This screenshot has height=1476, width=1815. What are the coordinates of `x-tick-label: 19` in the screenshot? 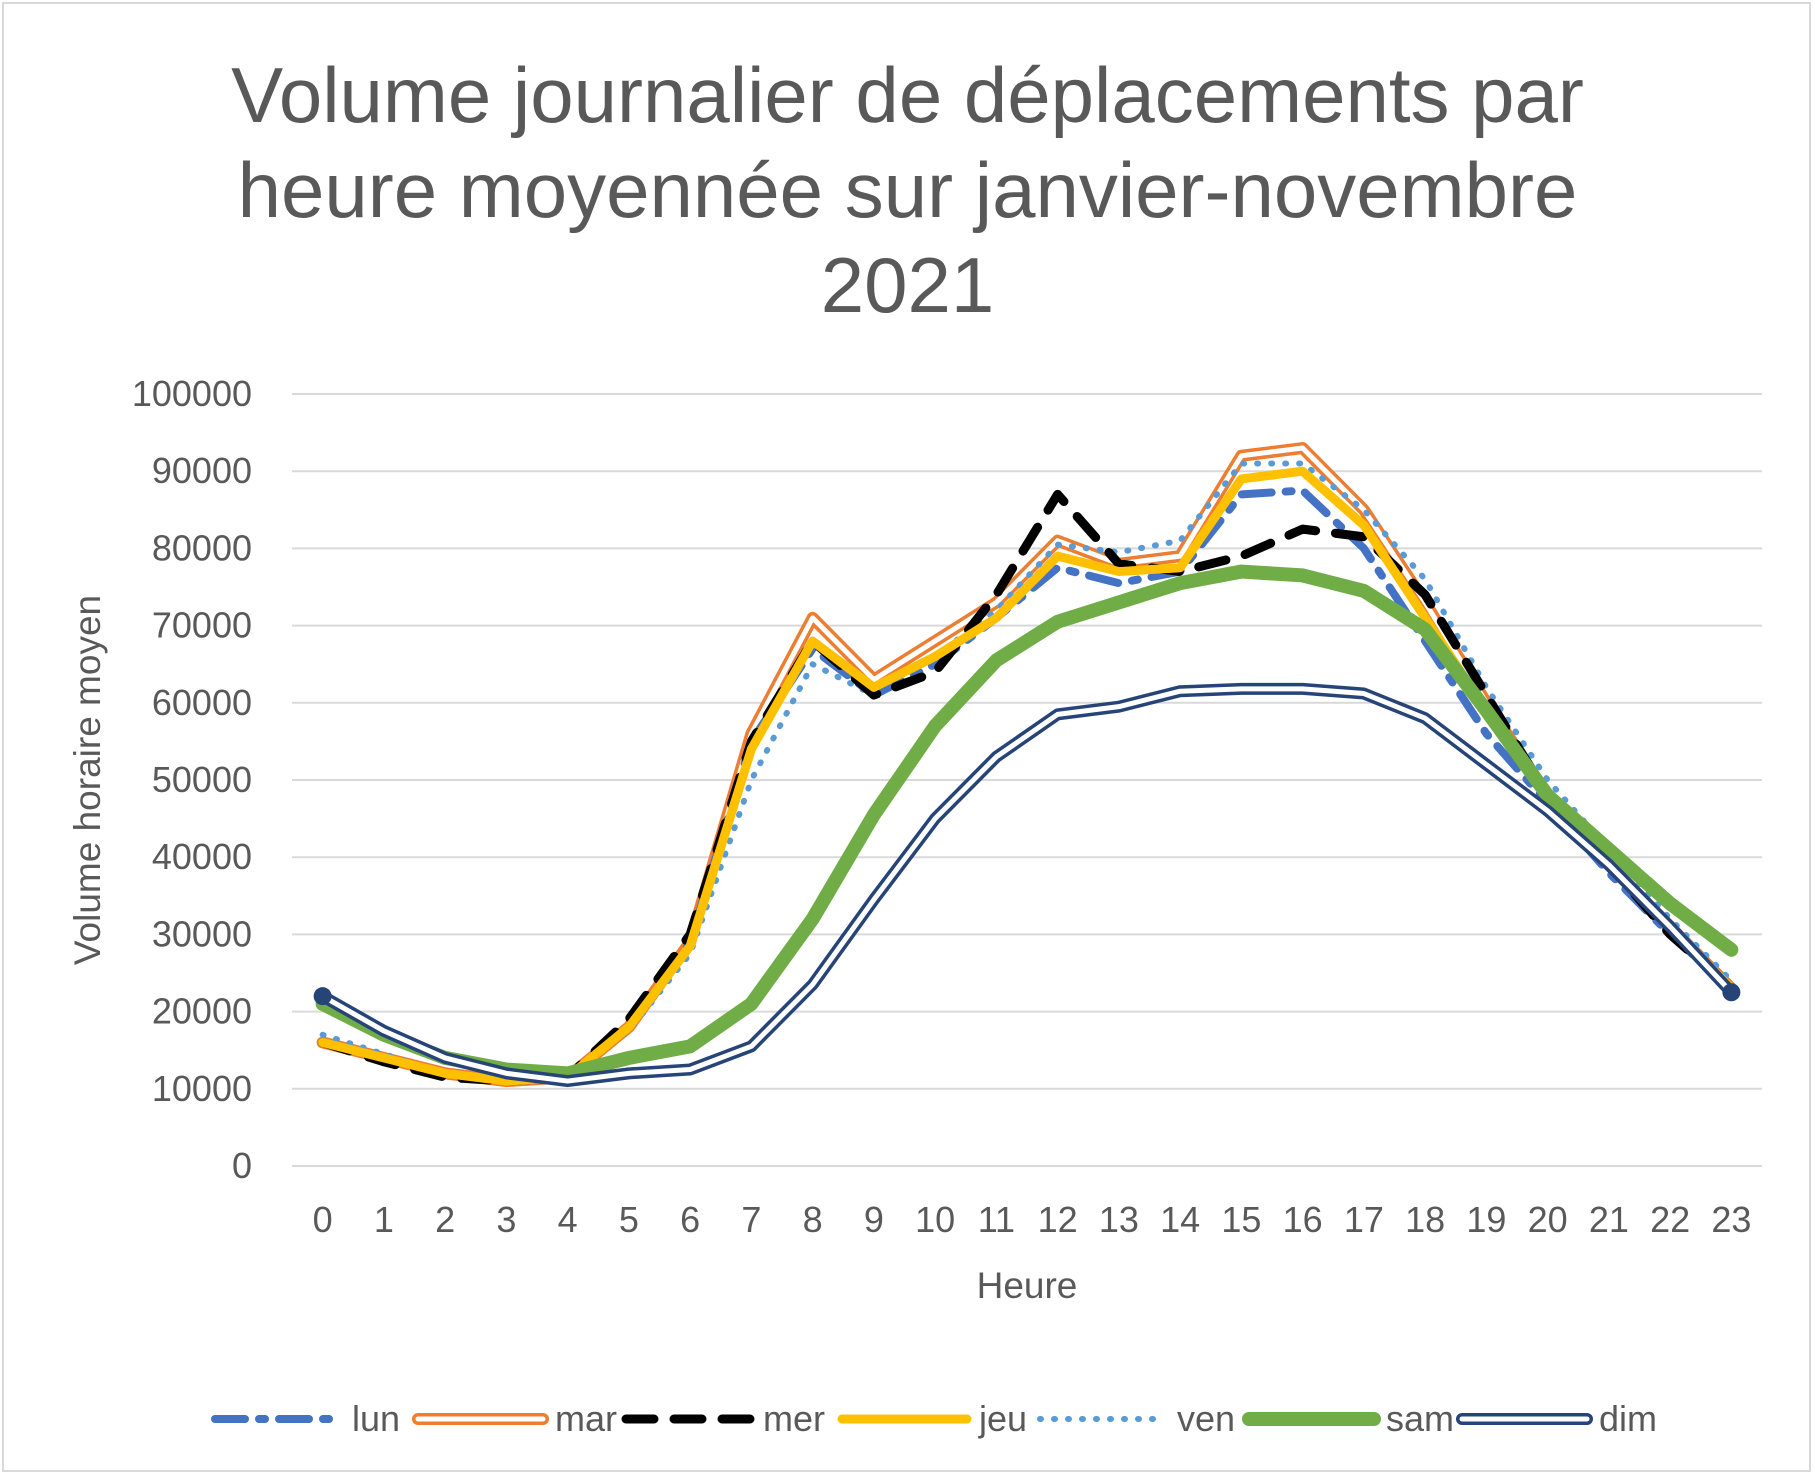 It's located at (1486, 1219).